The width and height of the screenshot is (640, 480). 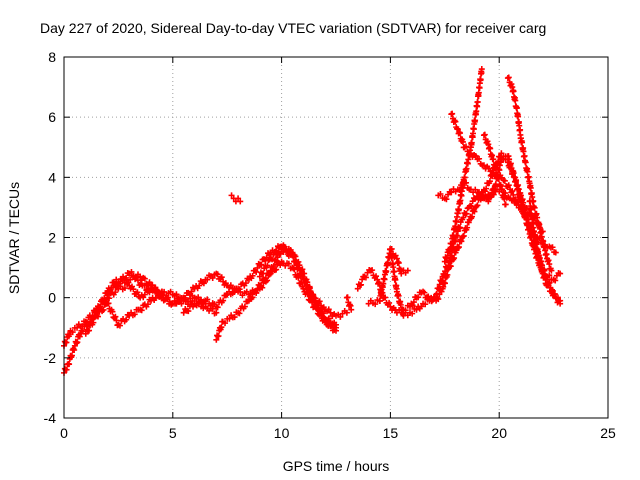 I want to click on x-tick-label: 15, so click(x=391, y=433).